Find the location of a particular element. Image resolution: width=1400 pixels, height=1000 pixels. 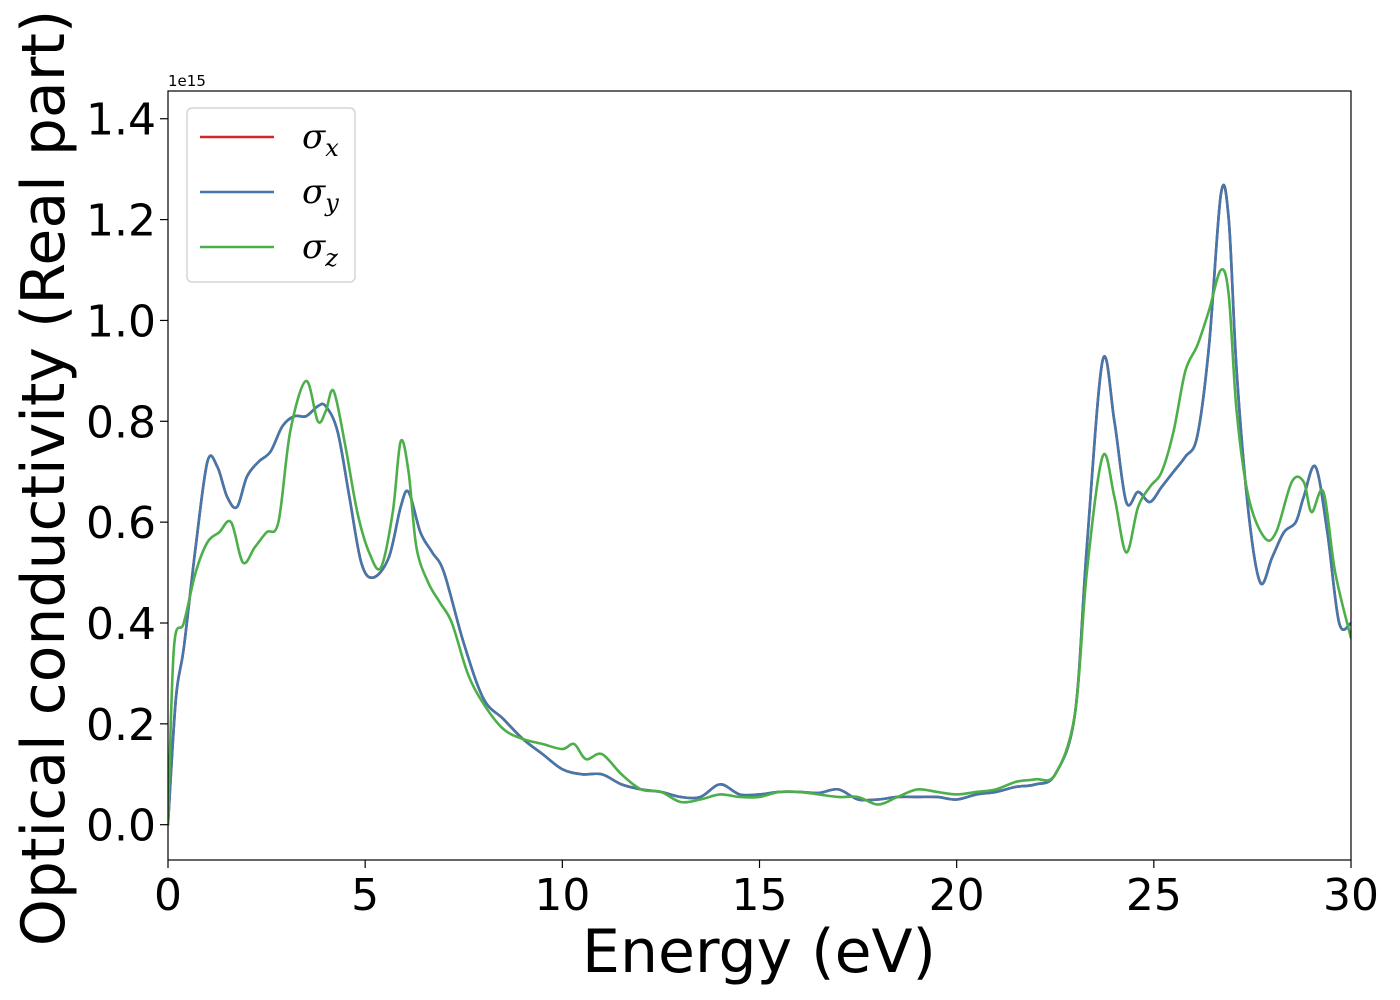

legend-box is located at coordinates (271, 195).